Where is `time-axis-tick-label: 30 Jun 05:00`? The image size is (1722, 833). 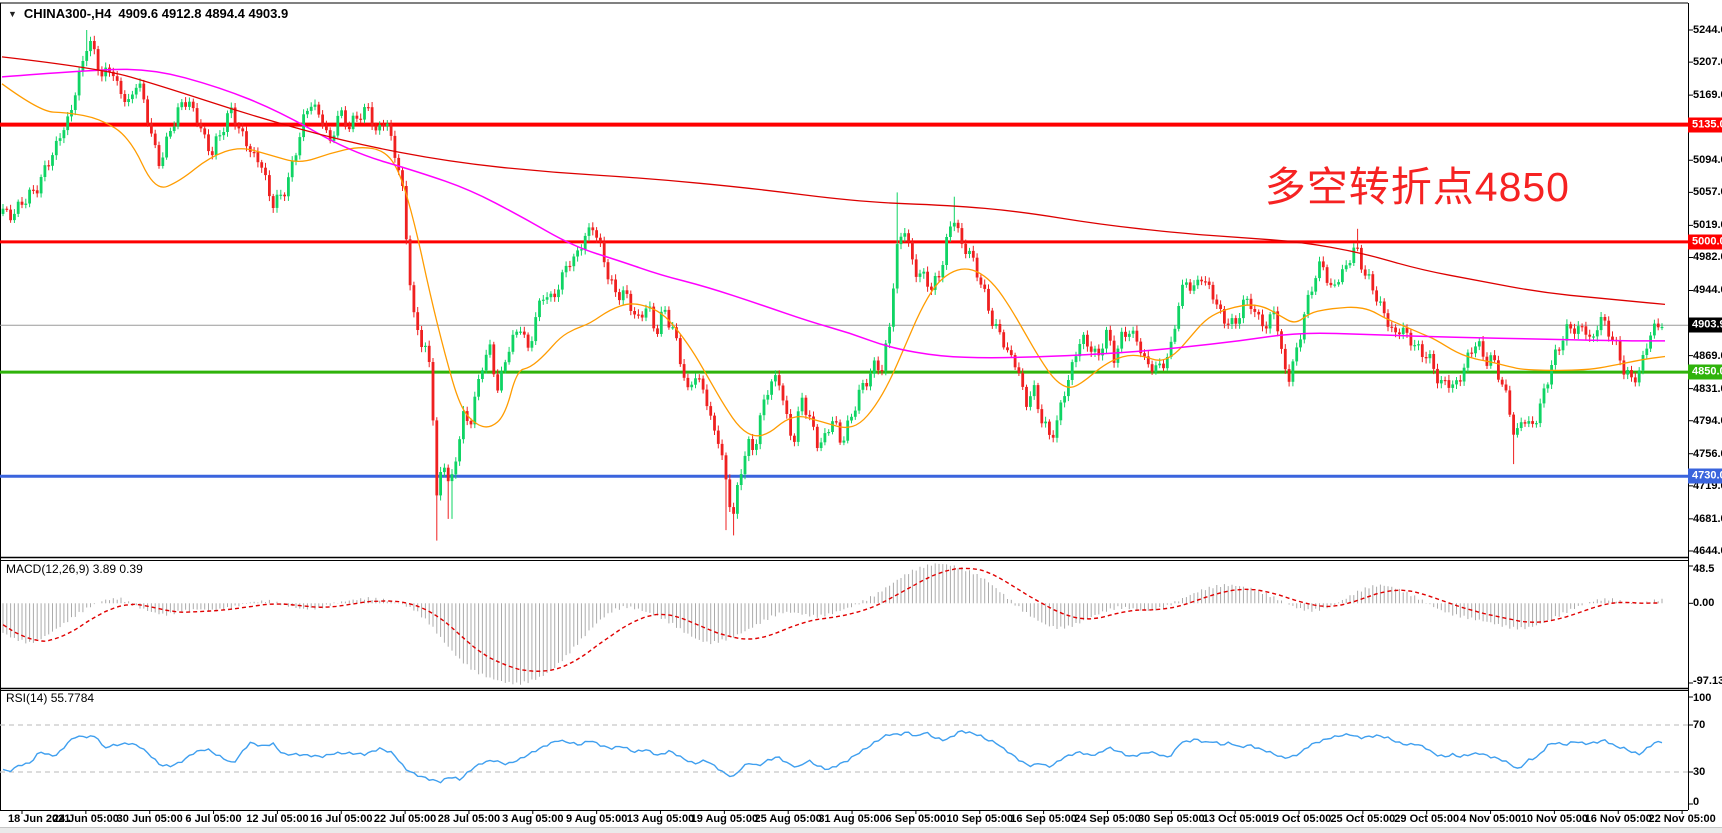 time-axis-tick-label: 30 Jun 05:00 is located at coordinates (149, 819).